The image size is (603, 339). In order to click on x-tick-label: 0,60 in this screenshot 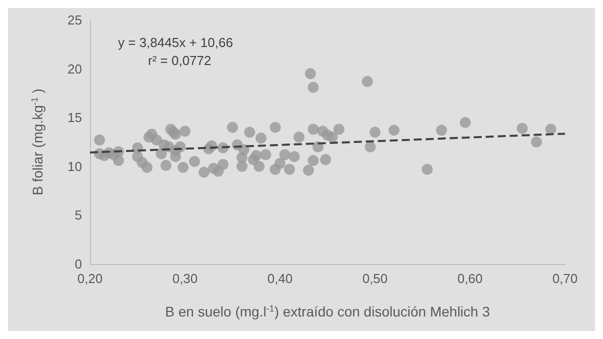, I will do `click(470, 278)`.